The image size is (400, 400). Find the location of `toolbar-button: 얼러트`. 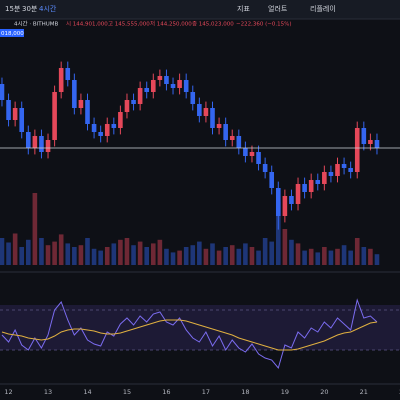

toolbar-button: 얼러트 is located at coordinates (278, 8).